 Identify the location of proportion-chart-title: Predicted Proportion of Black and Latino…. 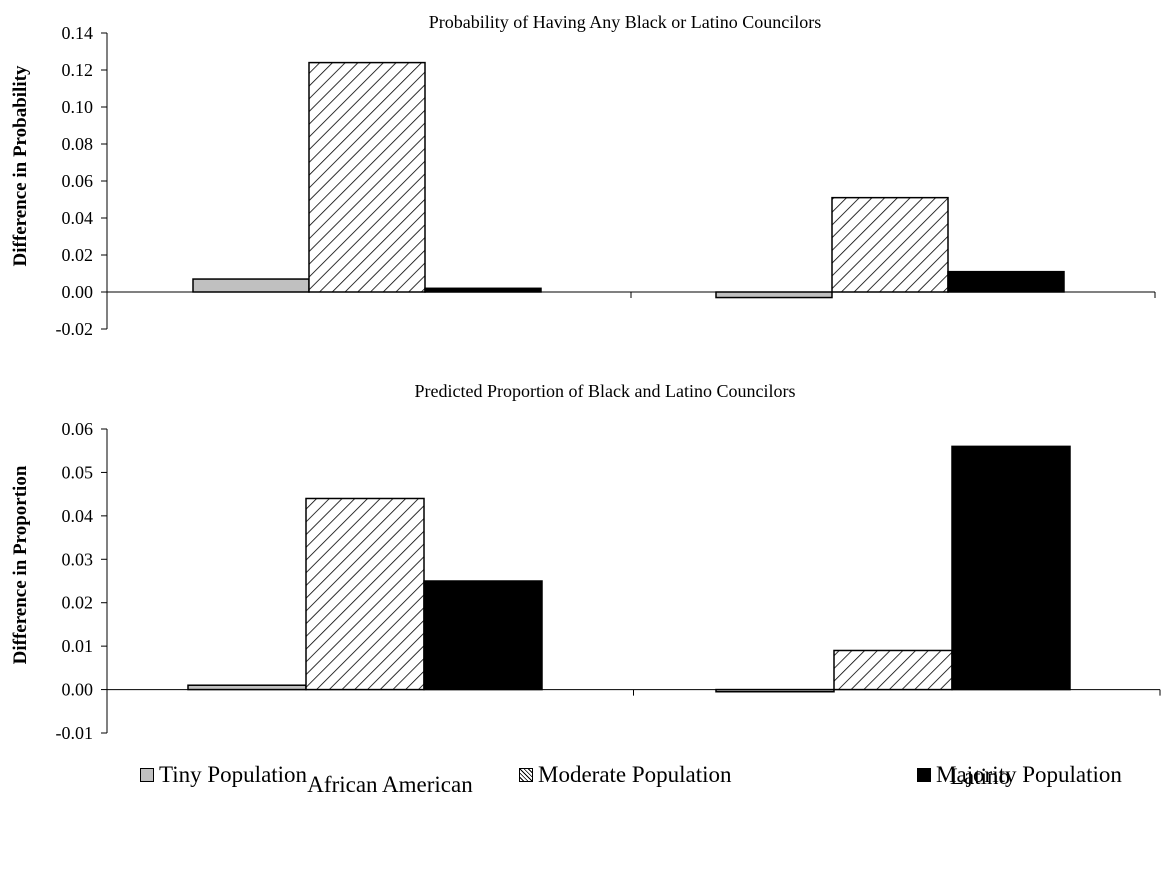
(605, 391).